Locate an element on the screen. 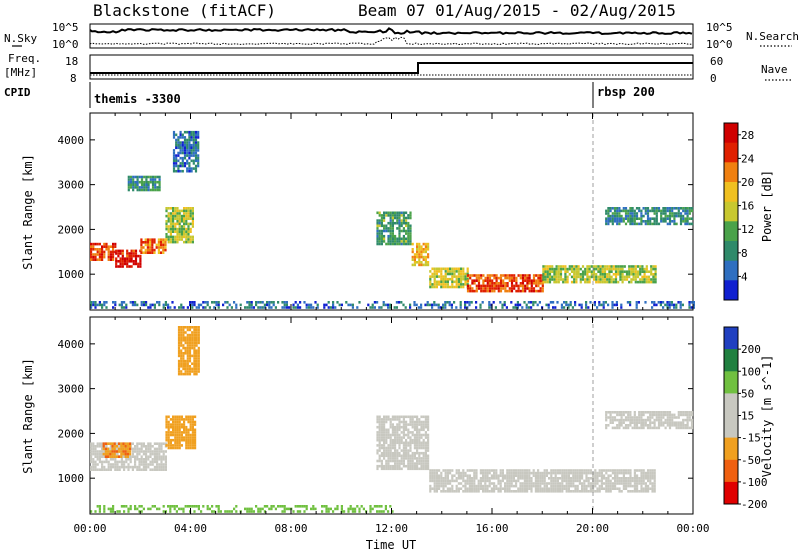 This screenshot has height=554, width=800. x-tick-label: 12:00 is located at coordinates (391, 528).